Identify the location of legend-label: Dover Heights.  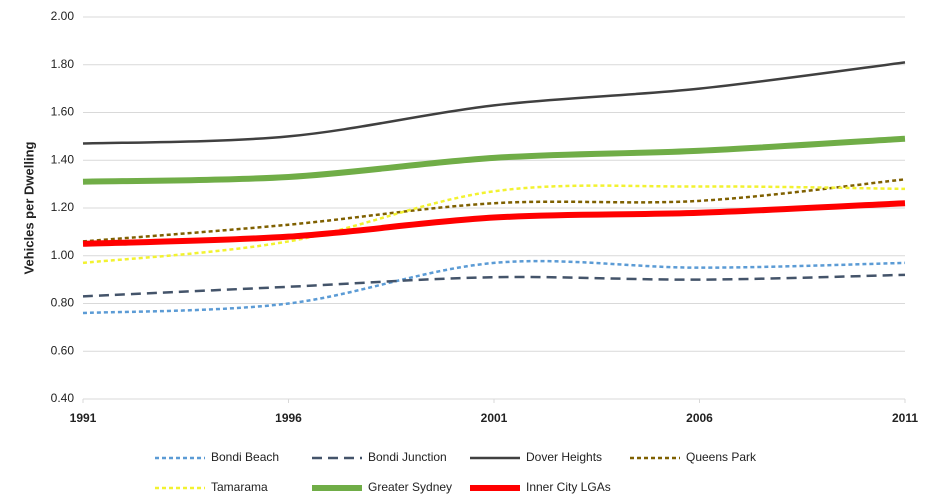
(564, 457).